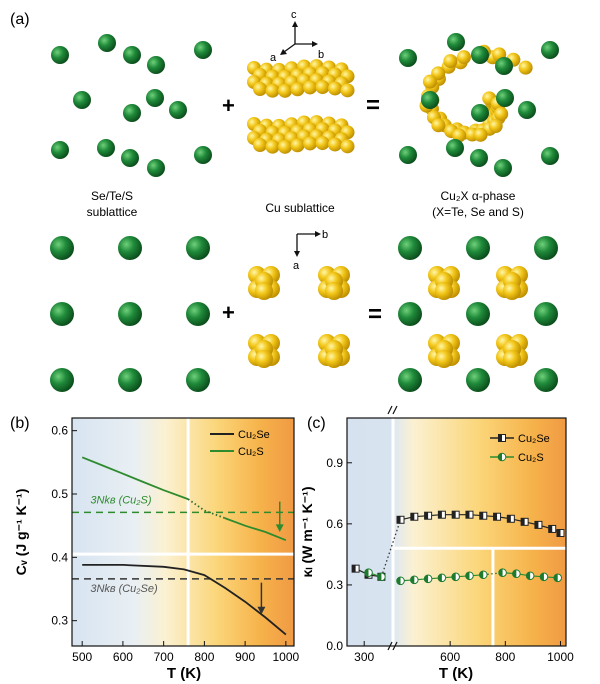  Describe the element at coordinates (204, 657) in the screenshot. I see `x-tick-label: 800` at that location.